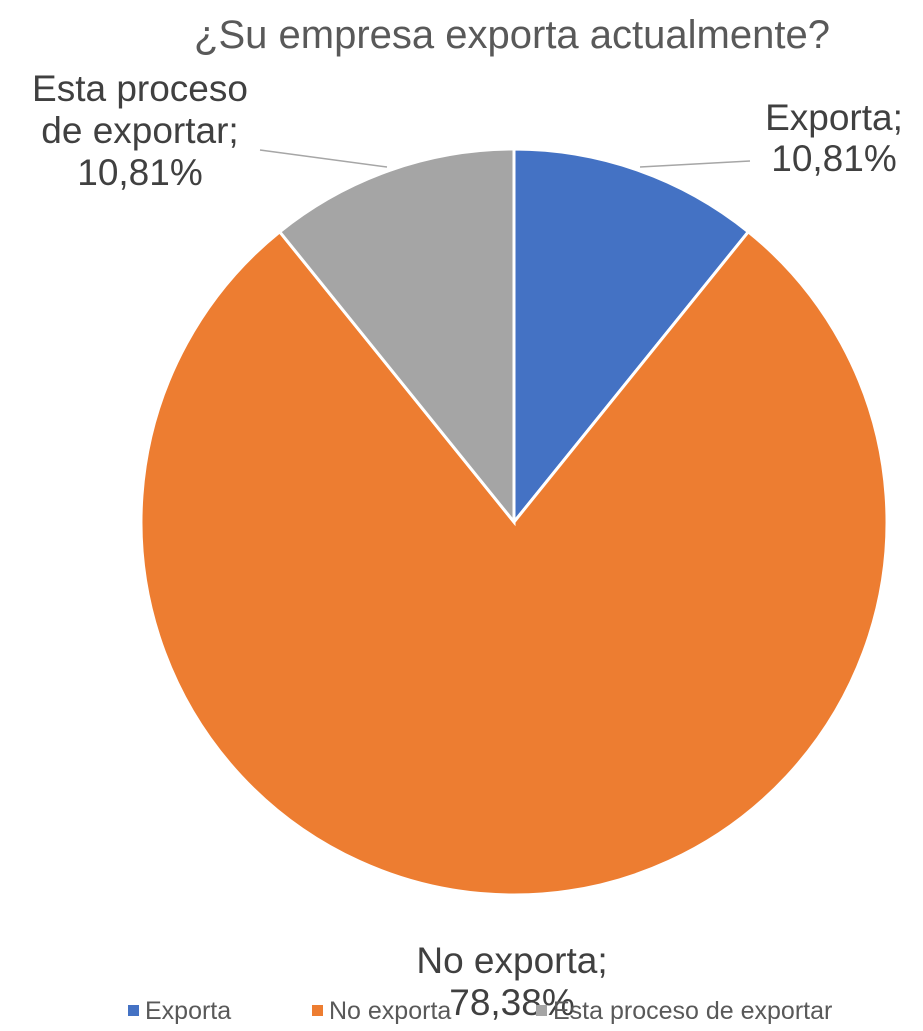 This screenshot has height=1031, width=923. I want to click on legend-swatch-exporta, so click(133, 1010).